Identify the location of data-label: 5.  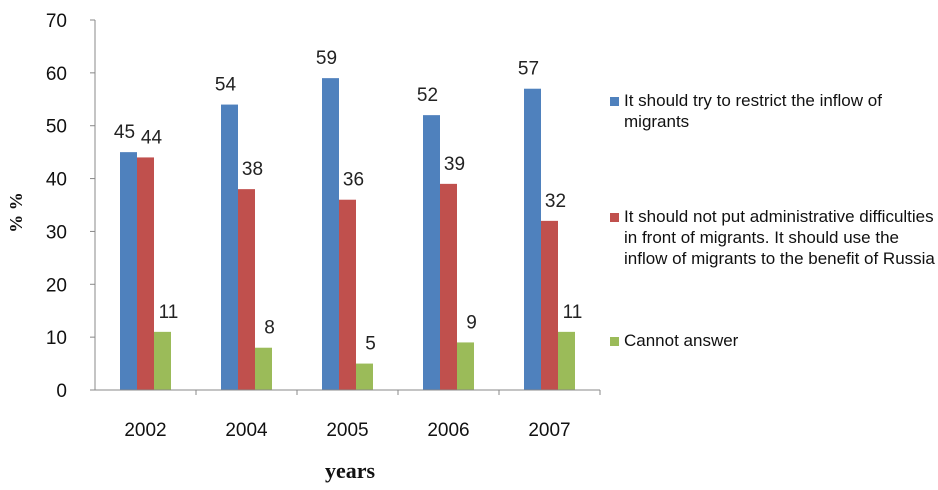
(370, 344).